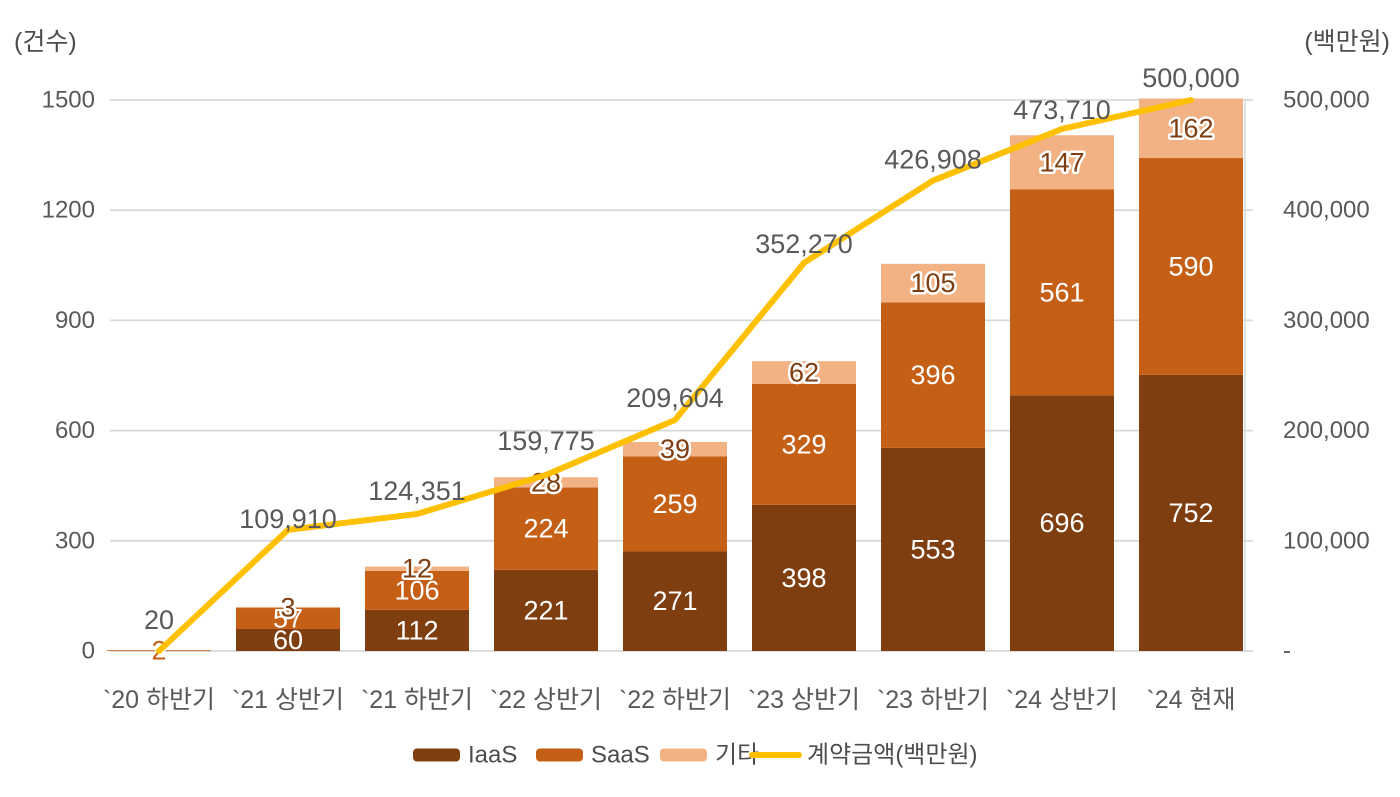  I want to click on legend-item-saas: SaaS, so click(593, 755).